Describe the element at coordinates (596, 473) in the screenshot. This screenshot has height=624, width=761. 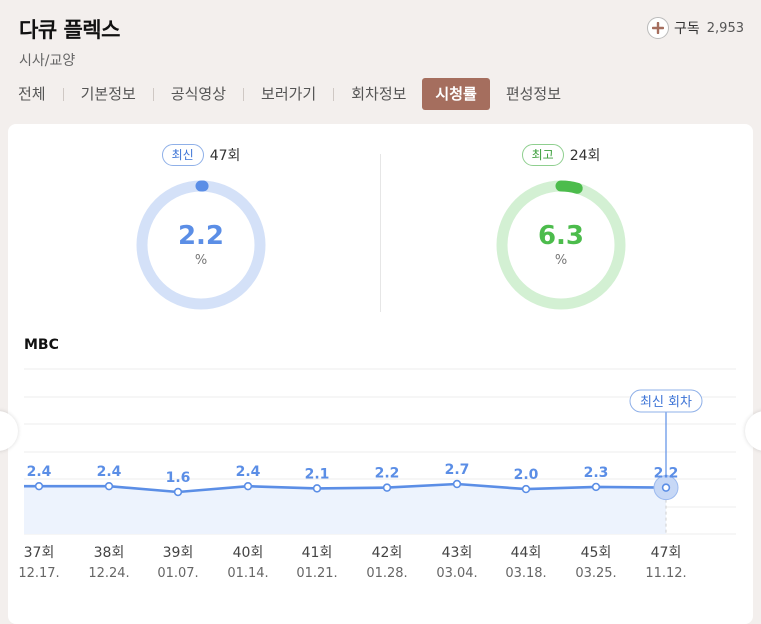
I see `data-label: 2.3` at that location.